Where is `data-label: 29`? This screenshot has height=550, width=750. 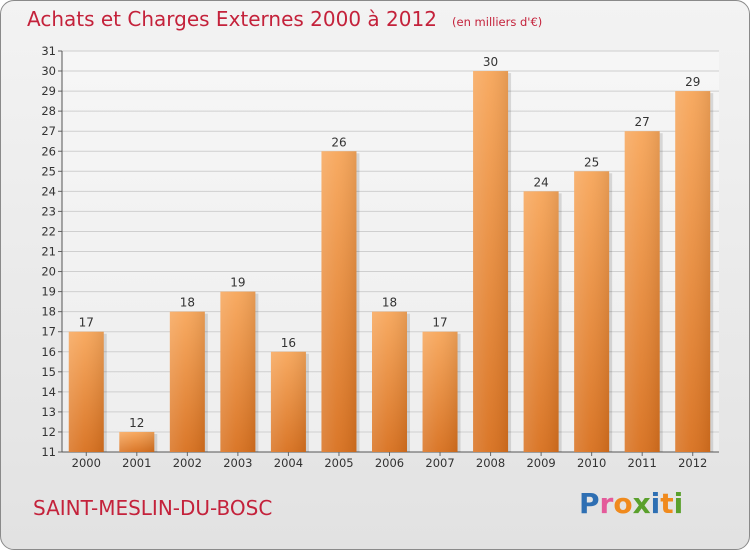
data-label: 29 is located at coordinates (692, 82).